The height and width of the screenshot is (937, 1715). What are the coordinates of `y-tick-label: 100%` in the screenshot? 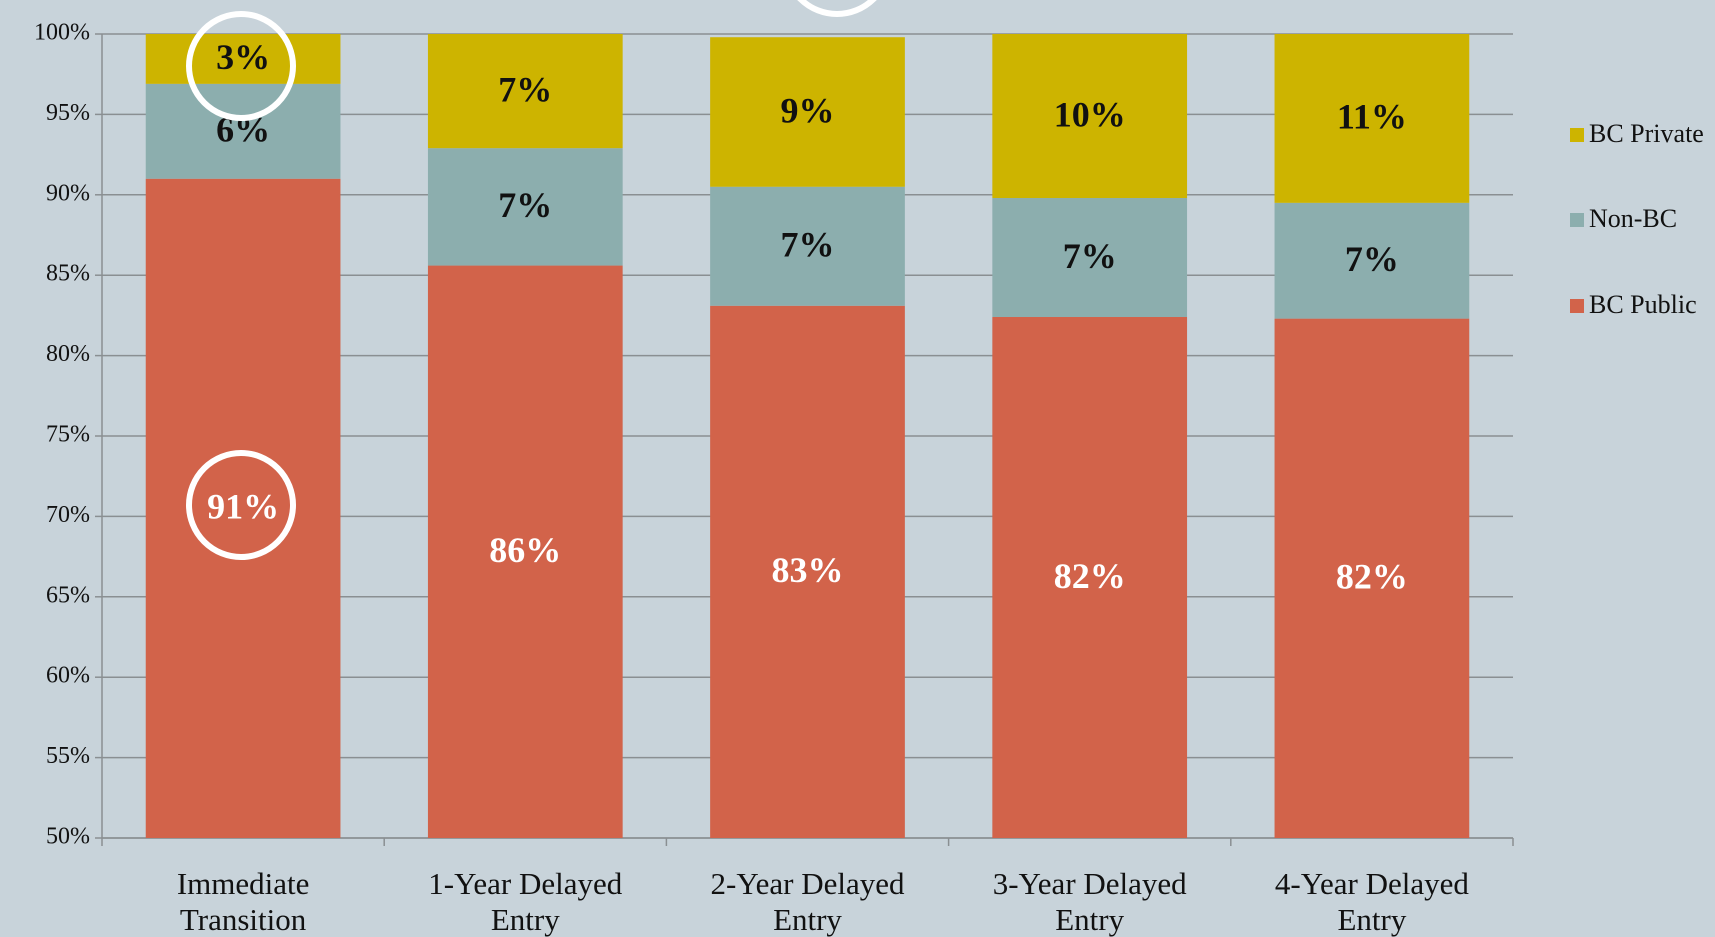 It's located at (62, 33).